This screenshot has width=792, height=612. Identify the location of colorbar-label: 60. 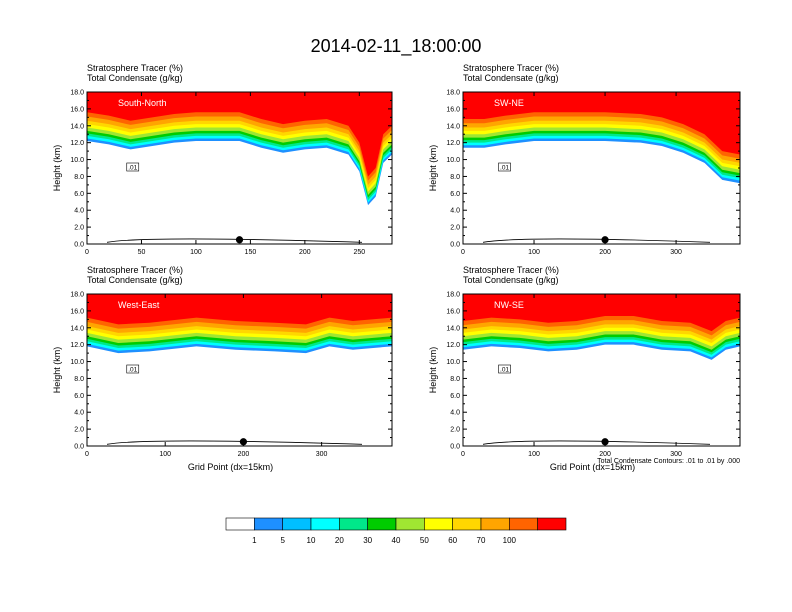
(452, 540).